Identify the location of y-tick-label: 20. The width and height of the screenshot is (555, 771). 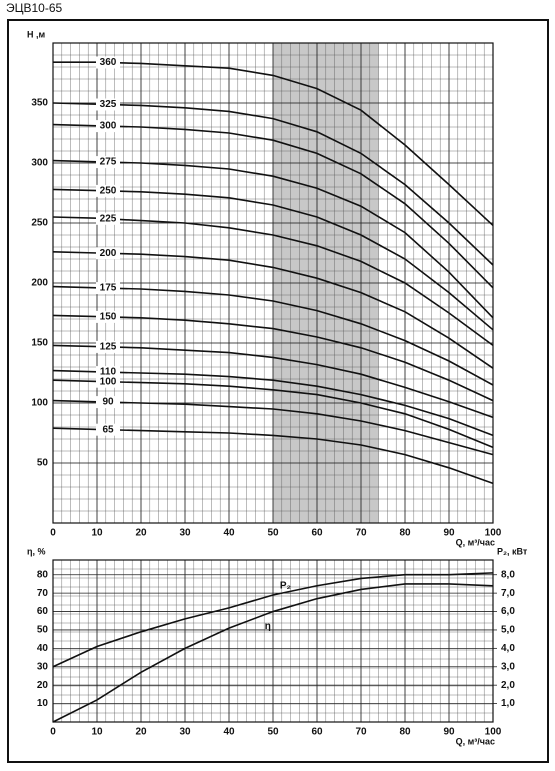
(43, 685).